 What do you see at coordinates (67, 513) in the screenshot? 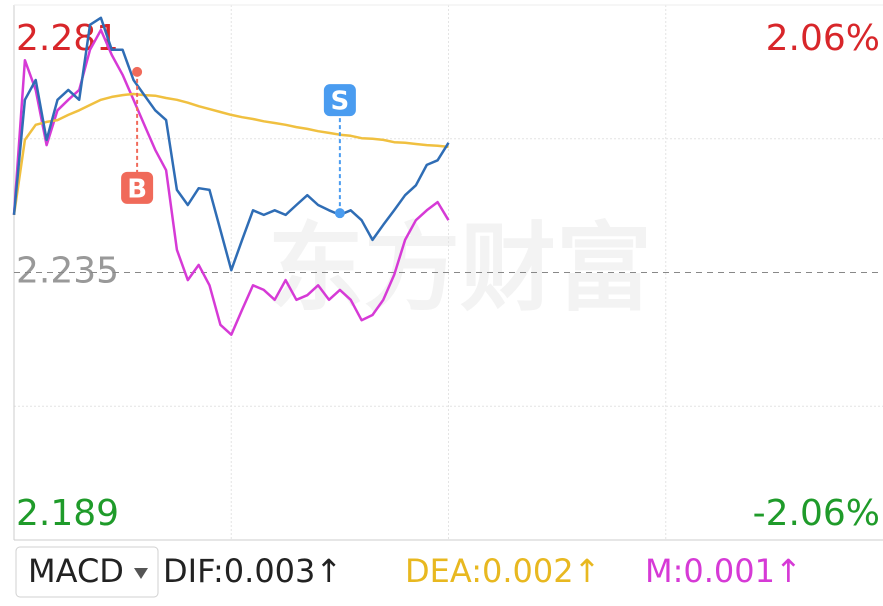
I see `y-tick-label: 2.189` at bounding box center [67, 513].